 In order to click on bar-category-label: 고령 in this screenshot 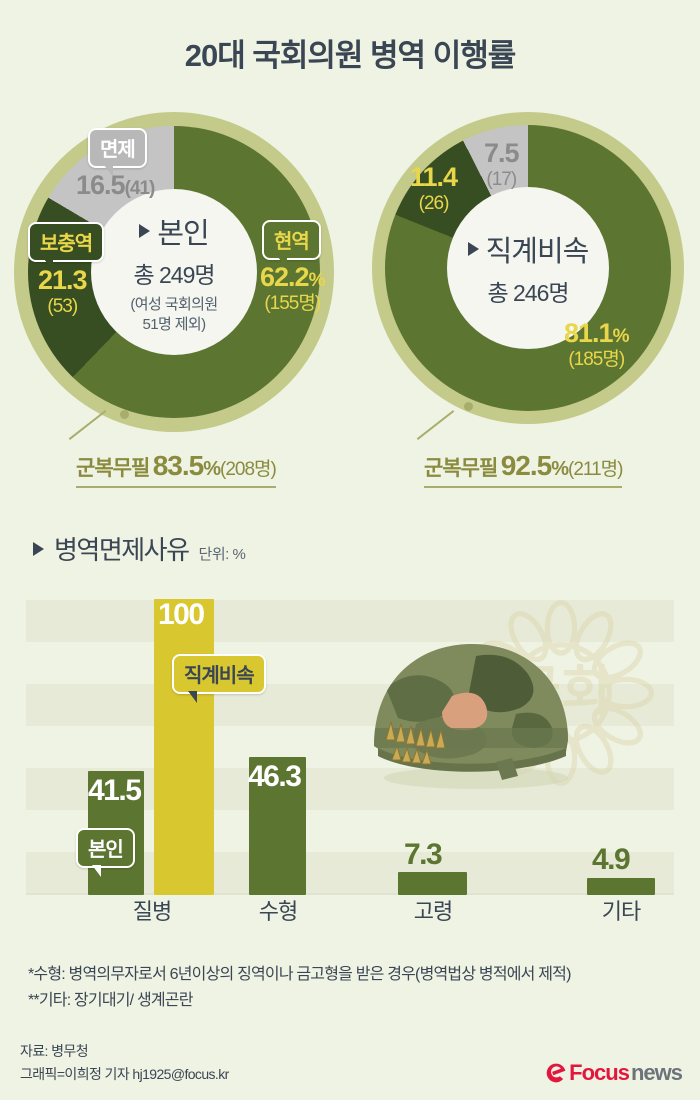, I will do `click(433, 911)`.